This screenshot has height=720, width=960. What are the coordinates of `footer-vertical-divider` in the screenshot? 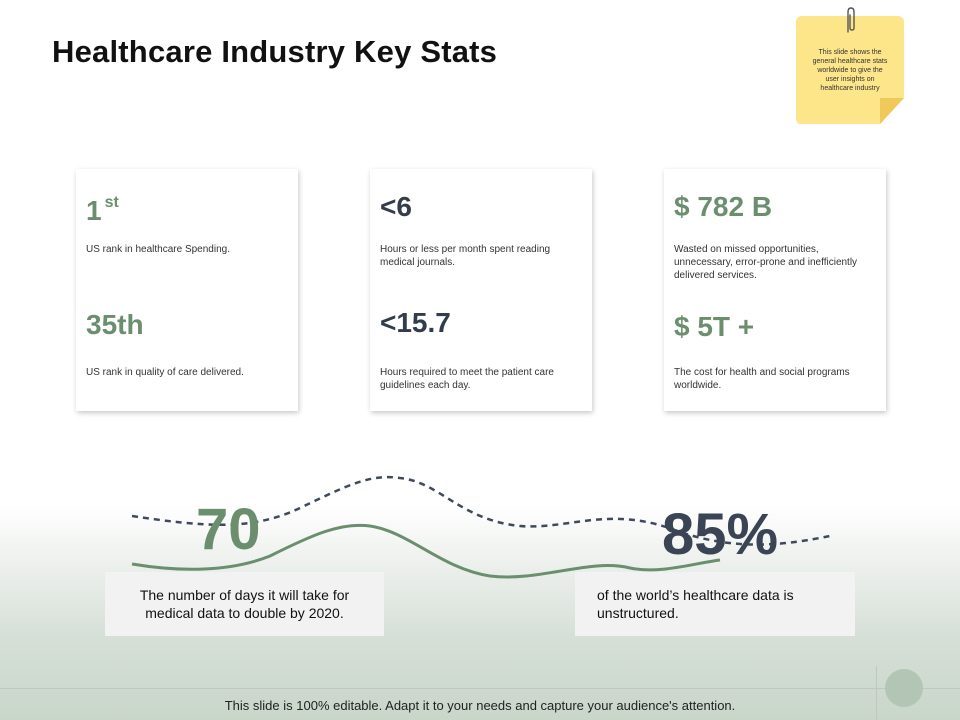 It's located at (876, 693).